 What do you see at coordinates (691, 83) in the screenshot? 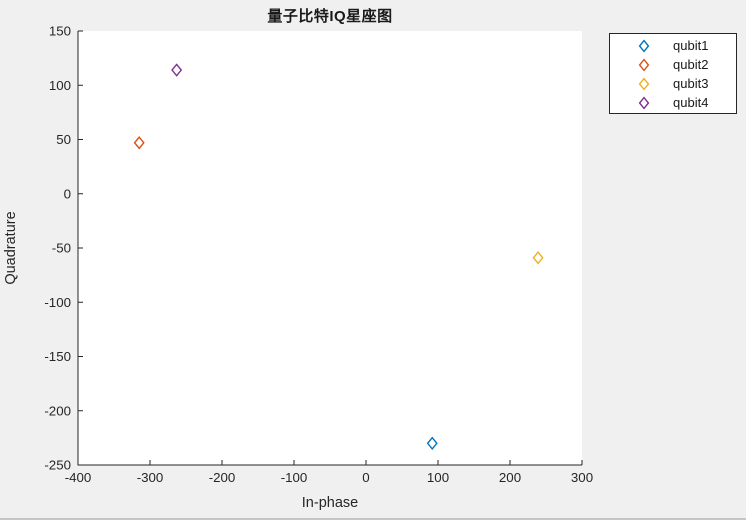
I see `legend-label-qubit3: qubit3` at bounding box center [691, 83].